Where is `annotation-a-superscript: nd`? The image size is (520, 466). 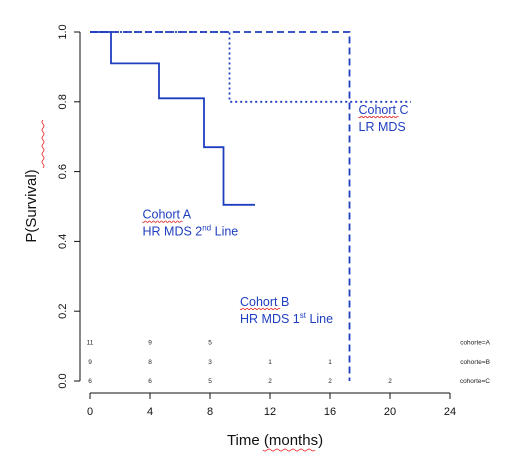 annotation-a-superscript: nd is located at coordinates (206, 228).